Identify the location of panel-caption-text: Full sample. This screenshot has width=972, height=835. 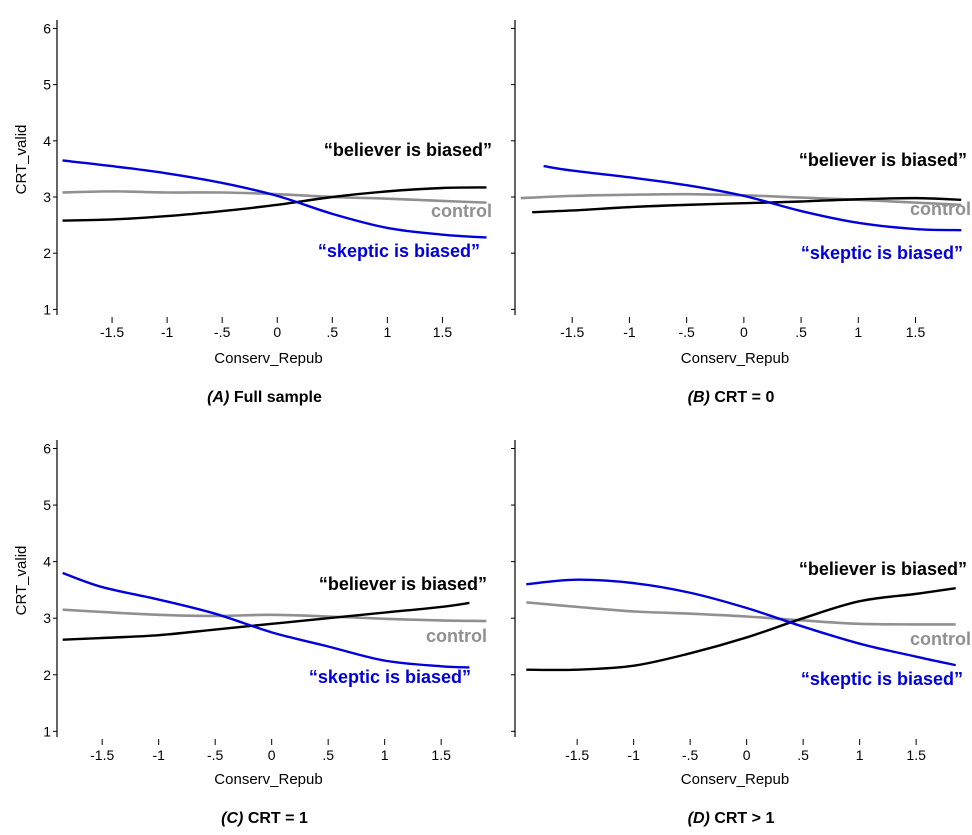
(275, 397).